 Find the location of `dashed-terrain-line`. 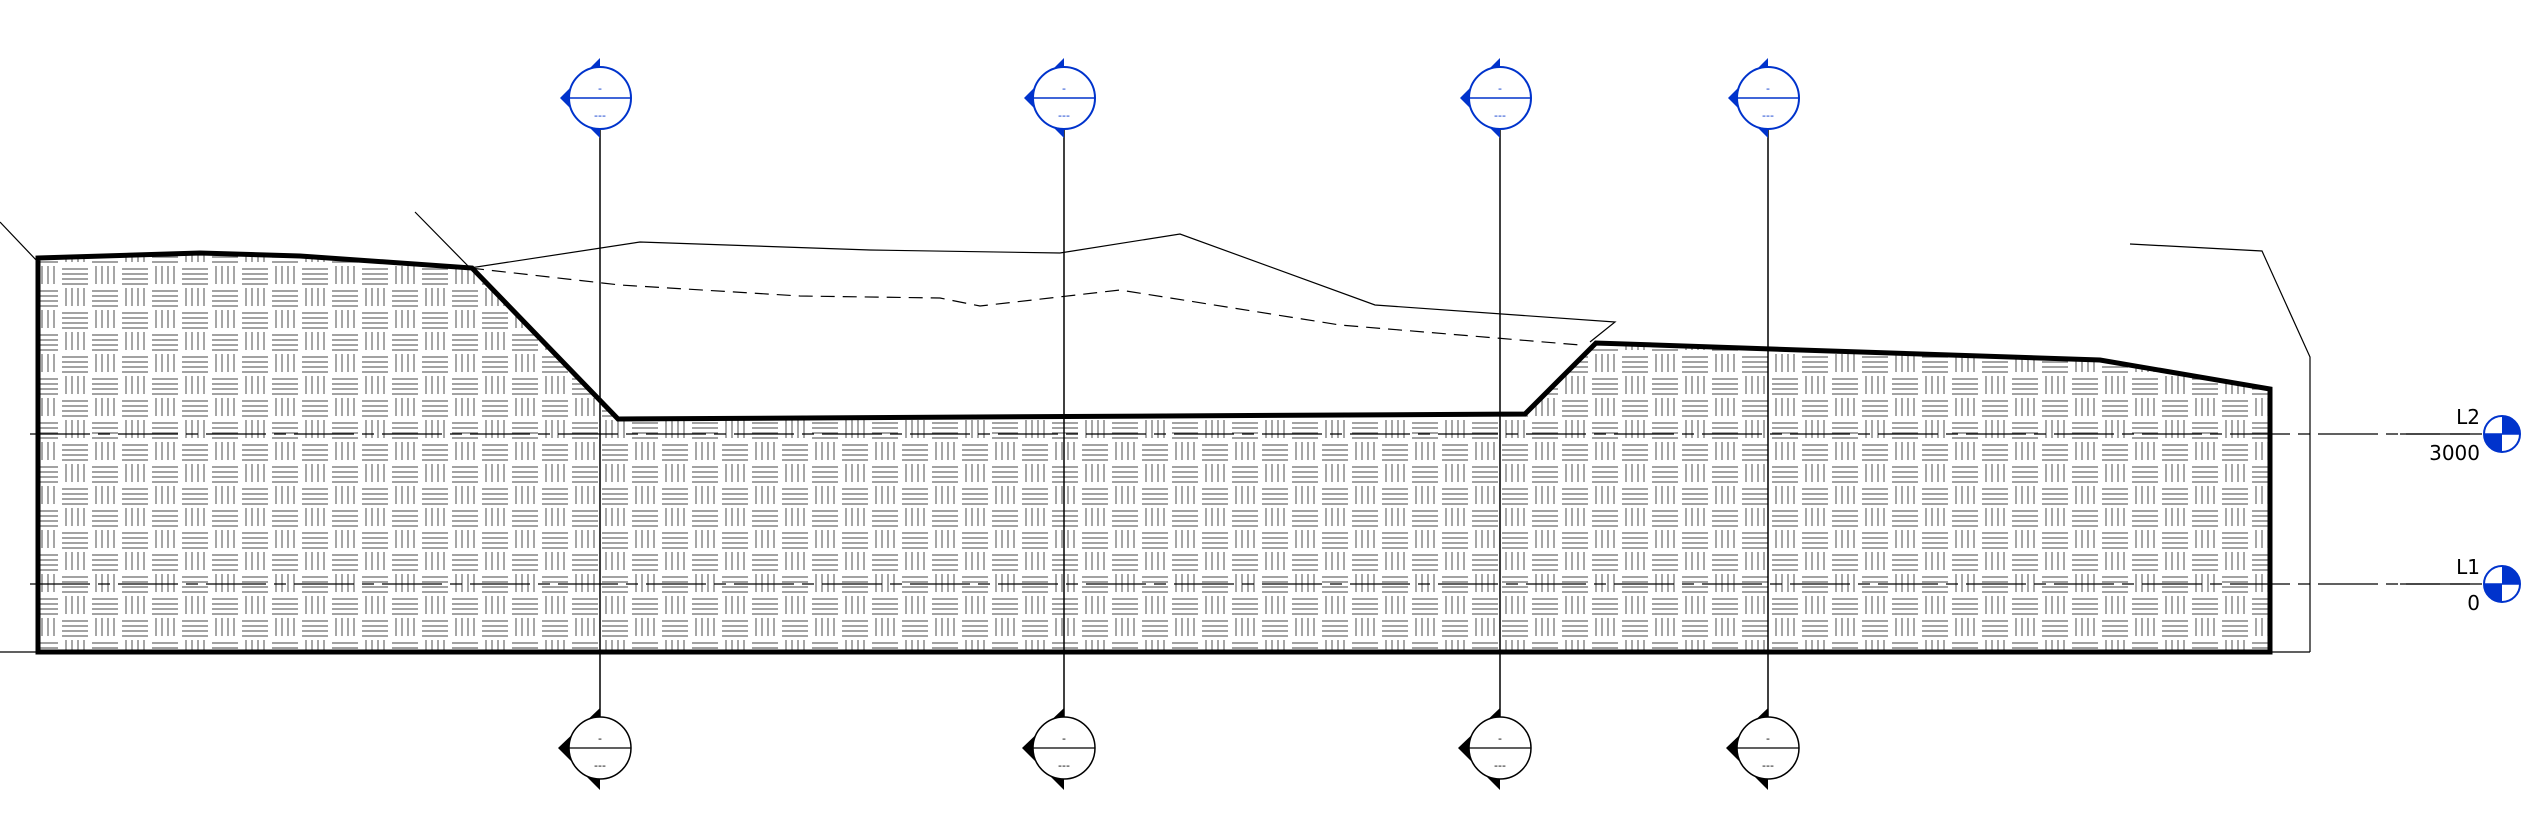

dashed-terrain-line is located at coordinates (1025, 306).